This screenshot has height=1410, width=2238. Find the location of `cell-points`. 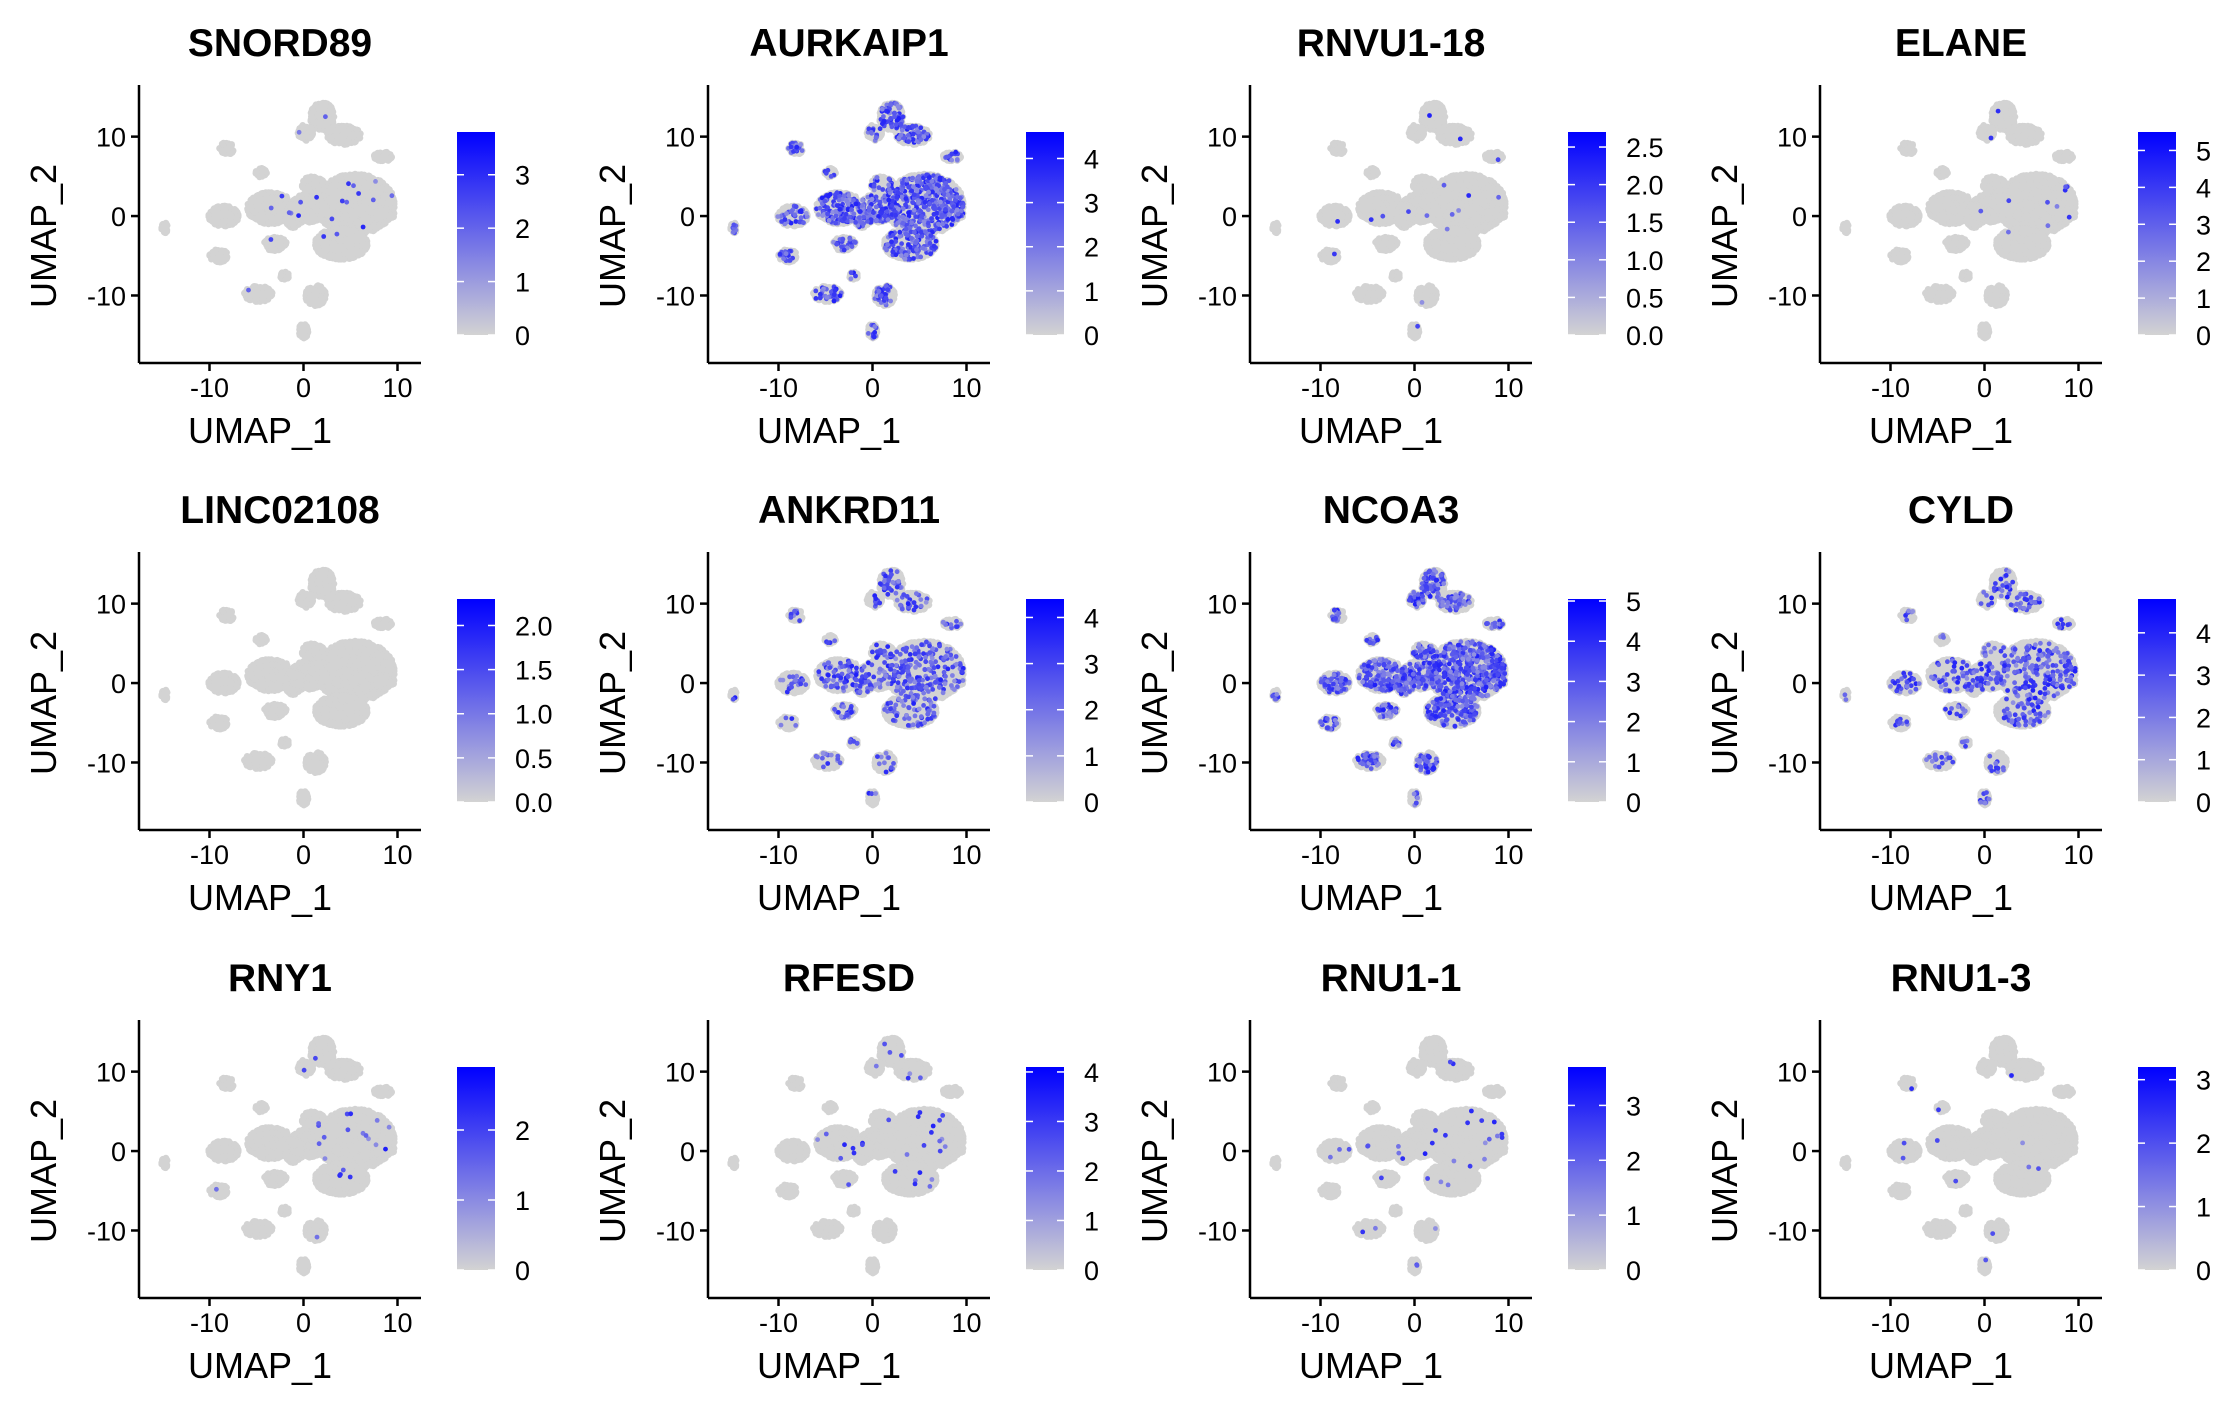

cell-points is located at coordinates (277, 221).